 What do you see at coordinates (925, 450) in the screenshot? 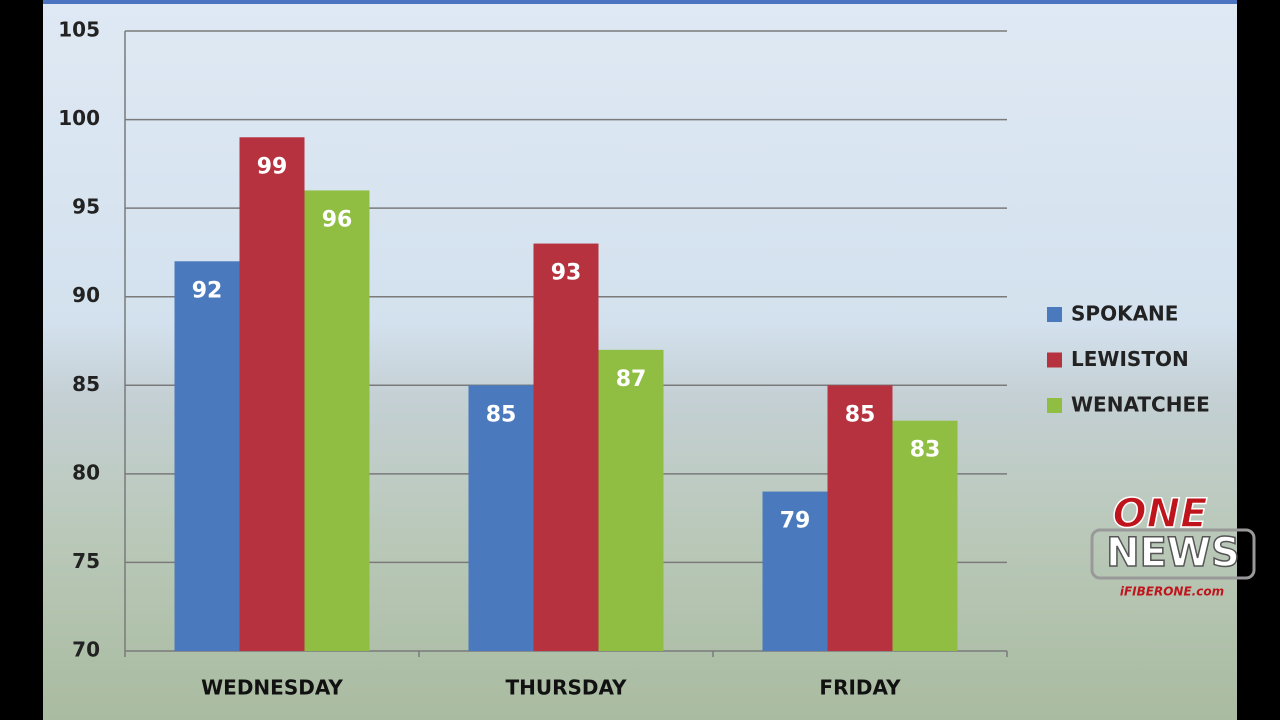
I see `value-label: 83` at bounding box center [925, 450].